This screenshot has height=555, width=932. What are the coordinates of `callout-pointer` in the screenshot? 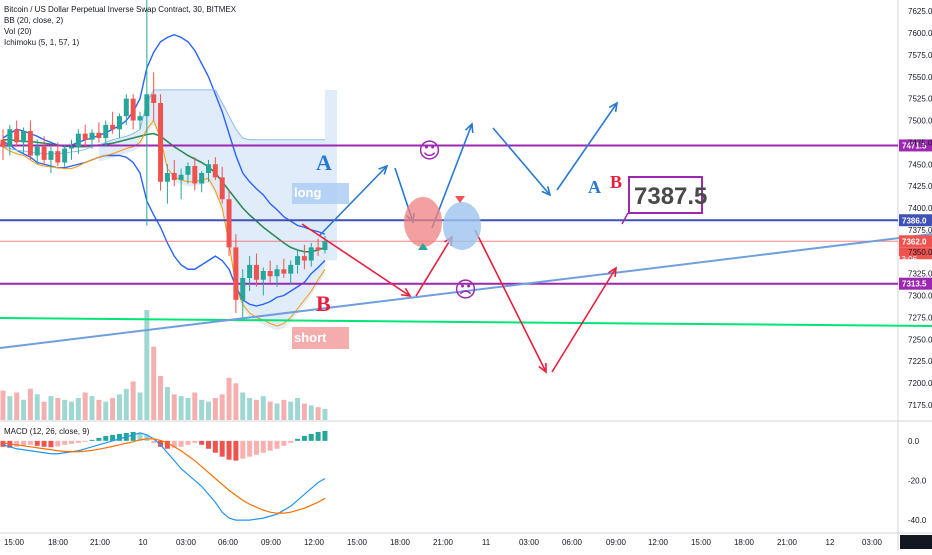 It's located at (625, 218).